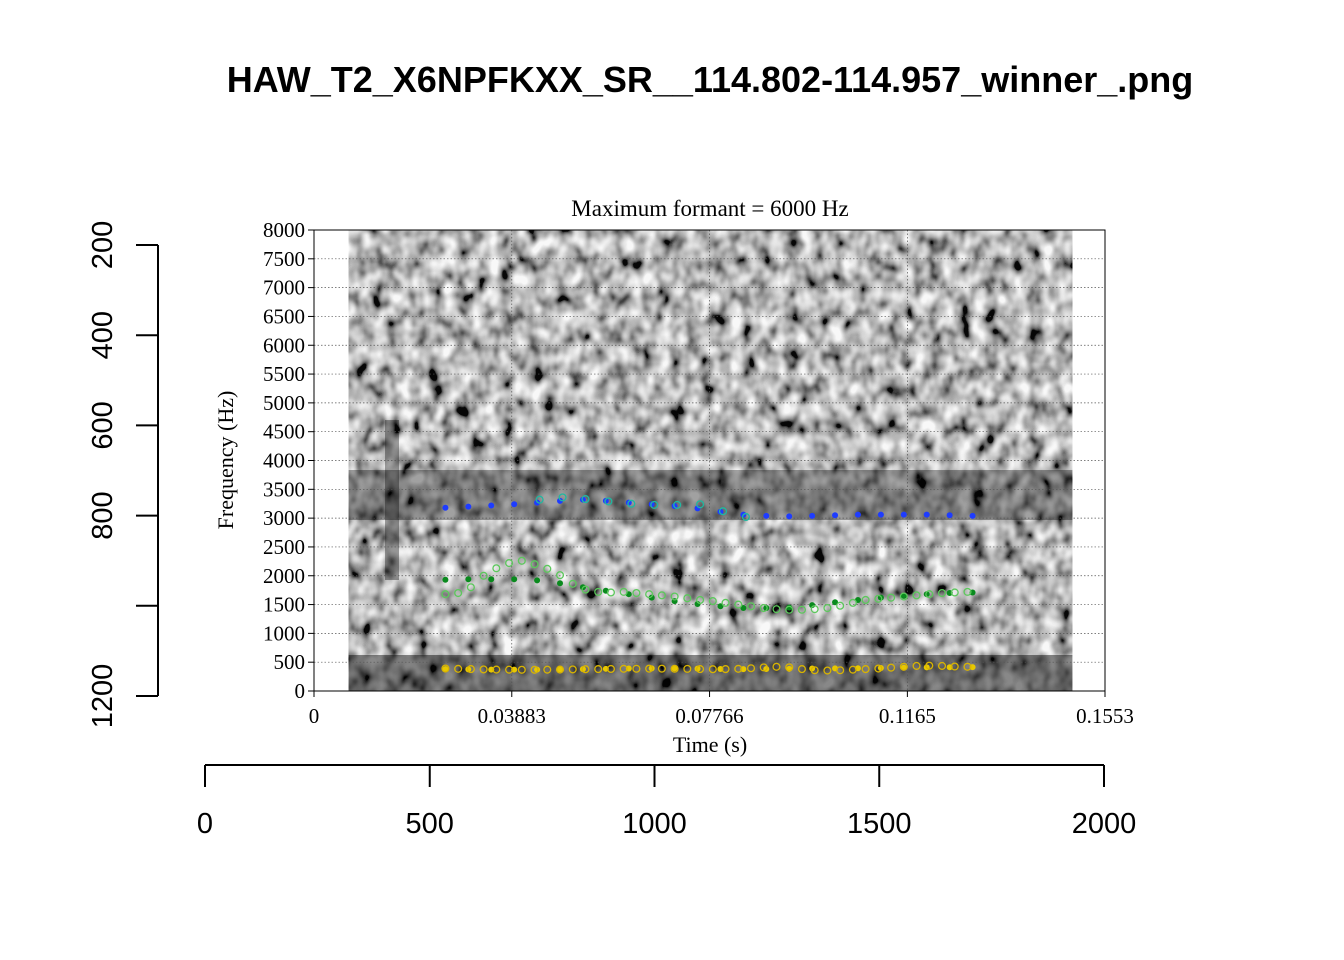 Image resolution: width=1344 pixels, height=960 pixels. Describe the element at coordinates (879, 824) in the screenshot. I see `outer-bottom-tick-label: 1500` at that location.